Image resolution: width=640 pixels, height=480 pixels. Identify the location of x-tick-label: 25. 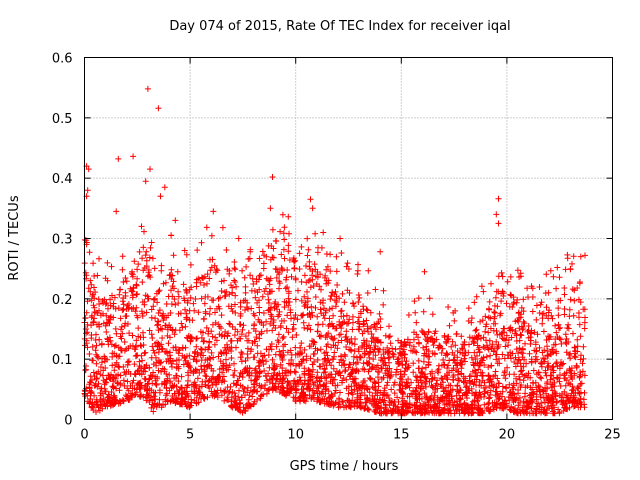
(612, 435).